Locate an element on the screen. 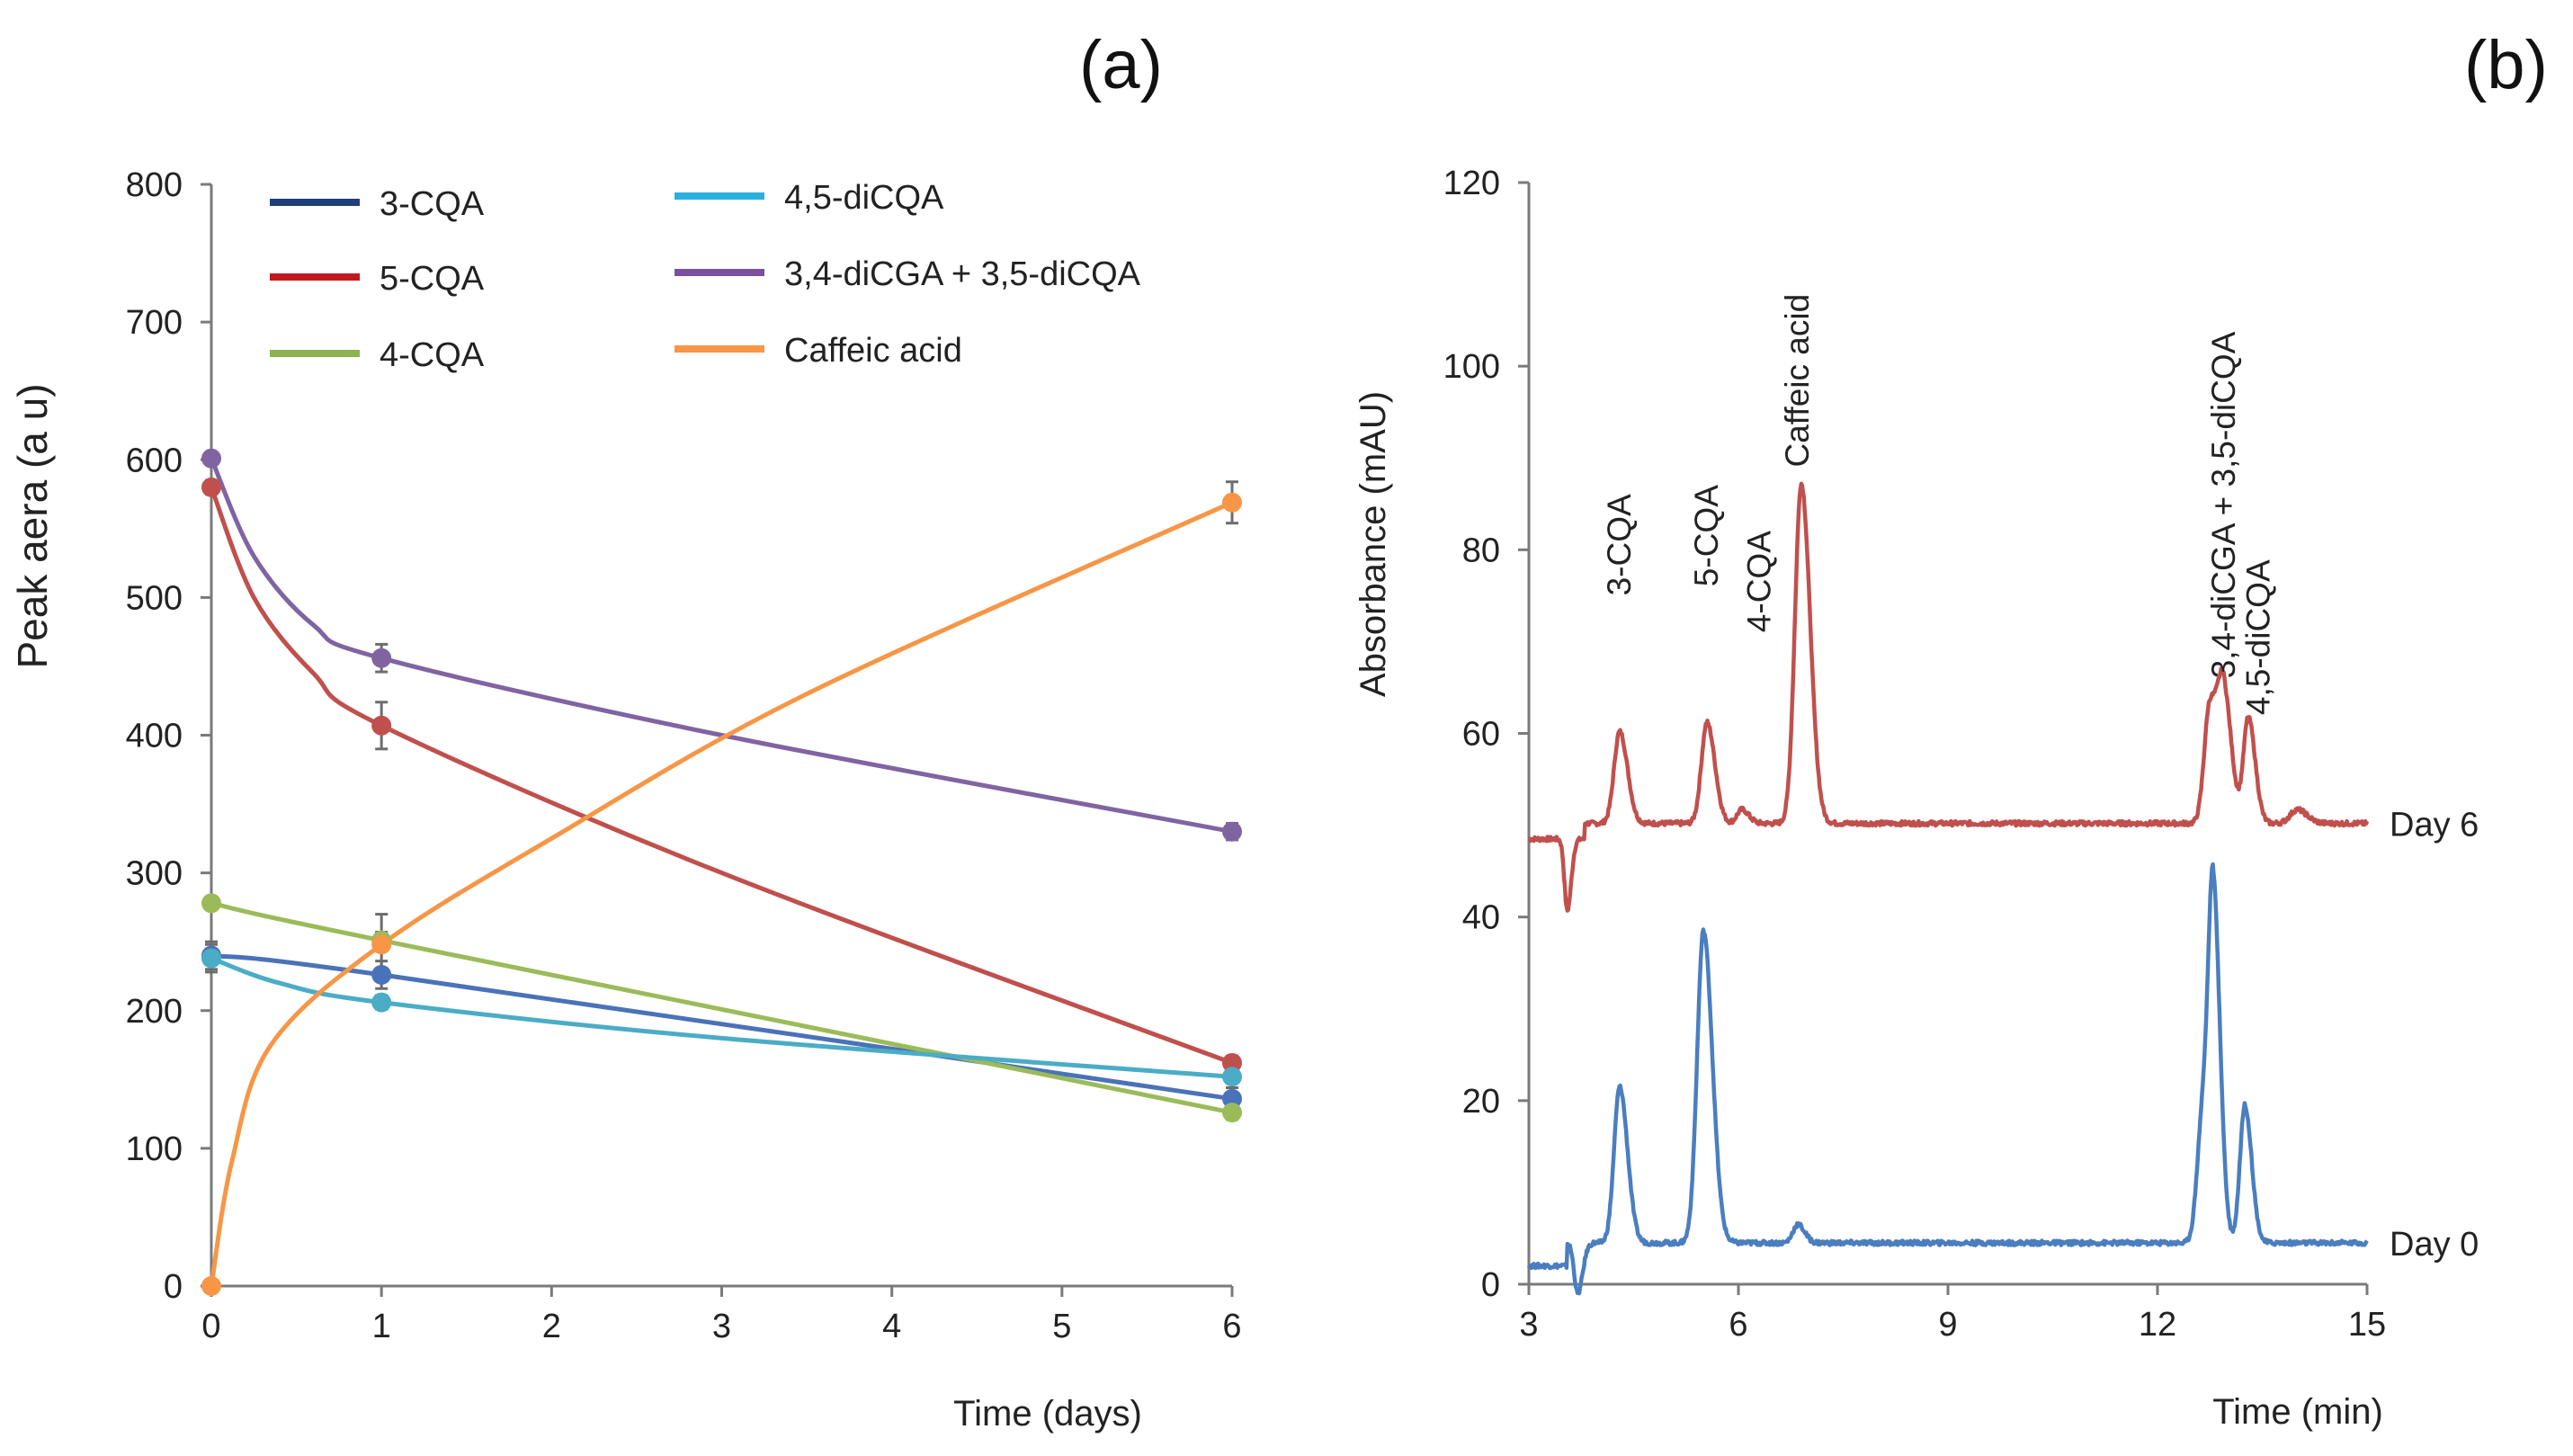 The width and height of the screenshot is (2573, 1456). panel-b-label: (b) is located at coordinates (2506, 65).